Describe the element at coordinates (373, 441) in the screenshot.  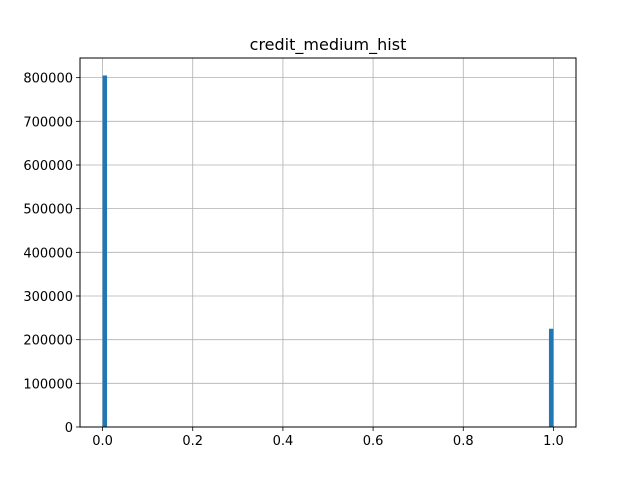
I see `x-tick-label: 0.6` at that location.